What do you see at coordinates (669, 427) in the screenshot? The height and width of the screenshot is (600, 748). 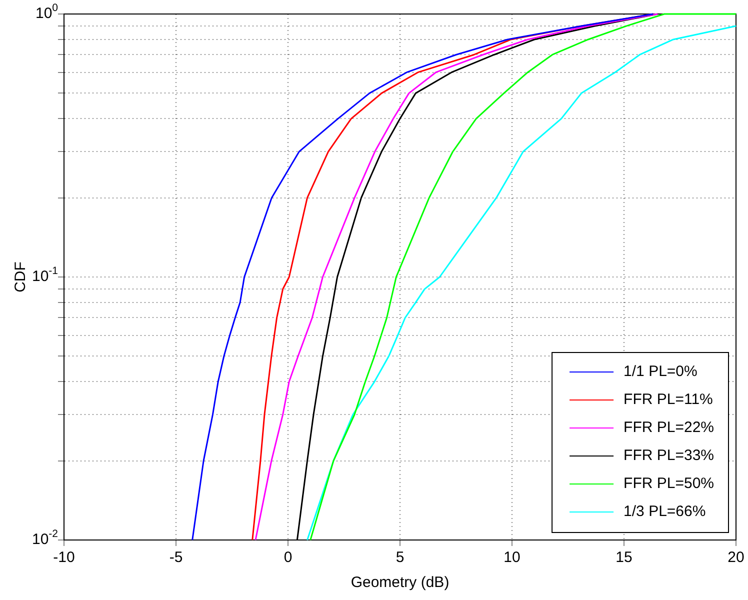 I see `legend-label: FFR PL=22%` at bounding box center [669, 427].